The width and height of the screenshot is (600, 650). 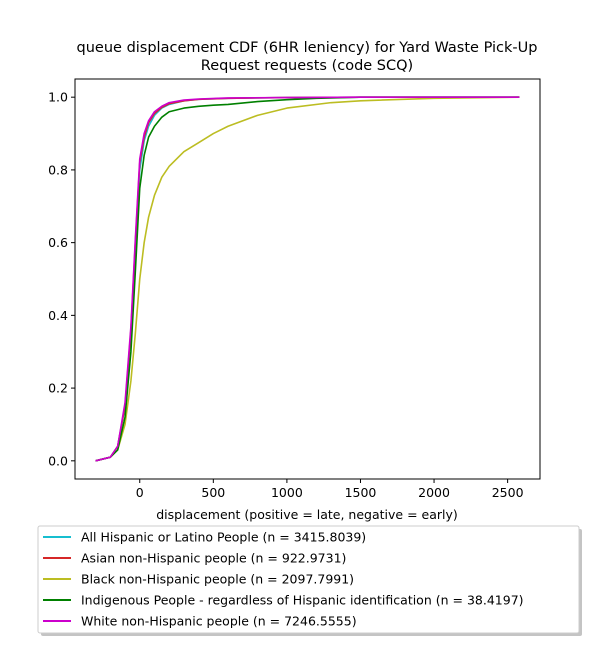 What do you see at coordinates (361, 492) in the screenshot?
I see `x-tick-label: 1500` at bounding box center [361, 492].